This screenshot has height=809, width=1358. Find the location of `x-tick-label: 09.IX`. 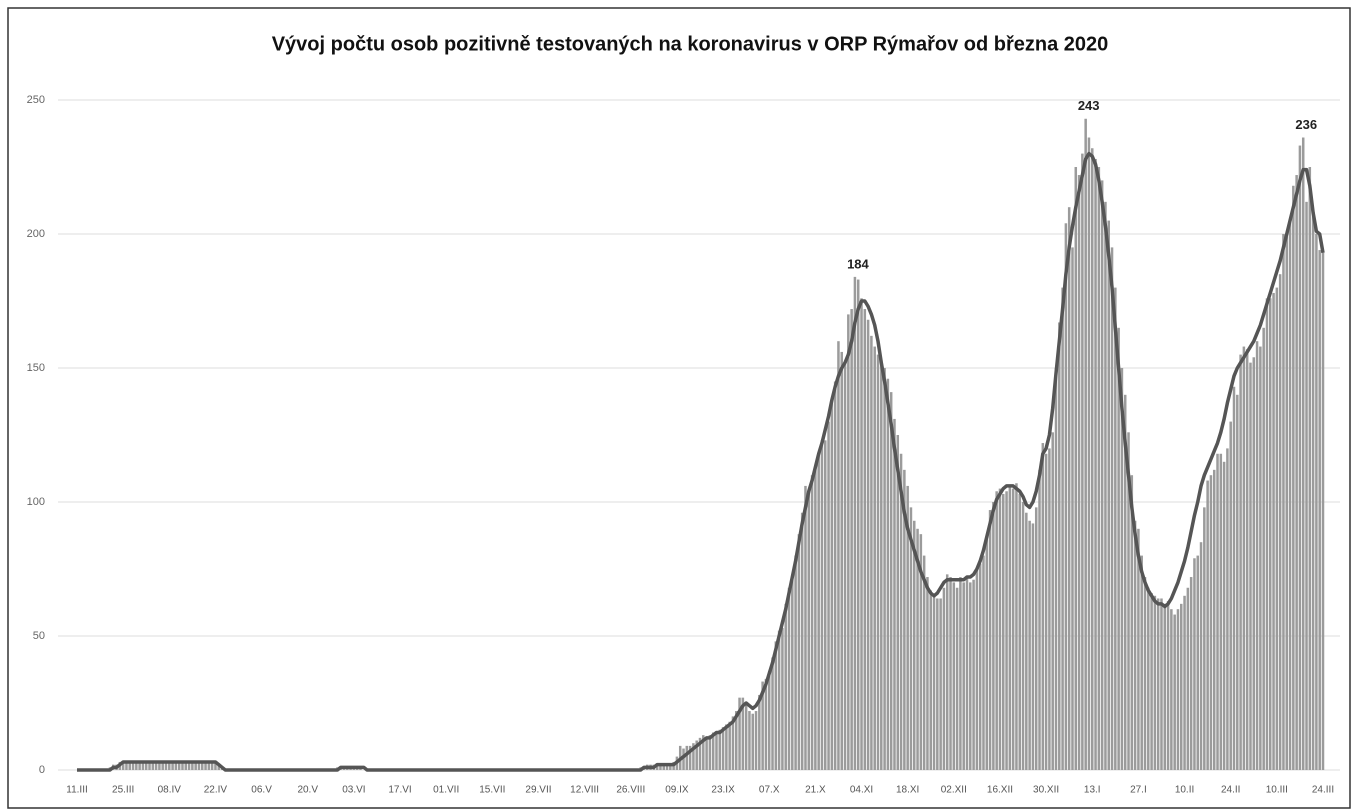

x-tick-label: 09.IX is located at coordinates (677, 790).